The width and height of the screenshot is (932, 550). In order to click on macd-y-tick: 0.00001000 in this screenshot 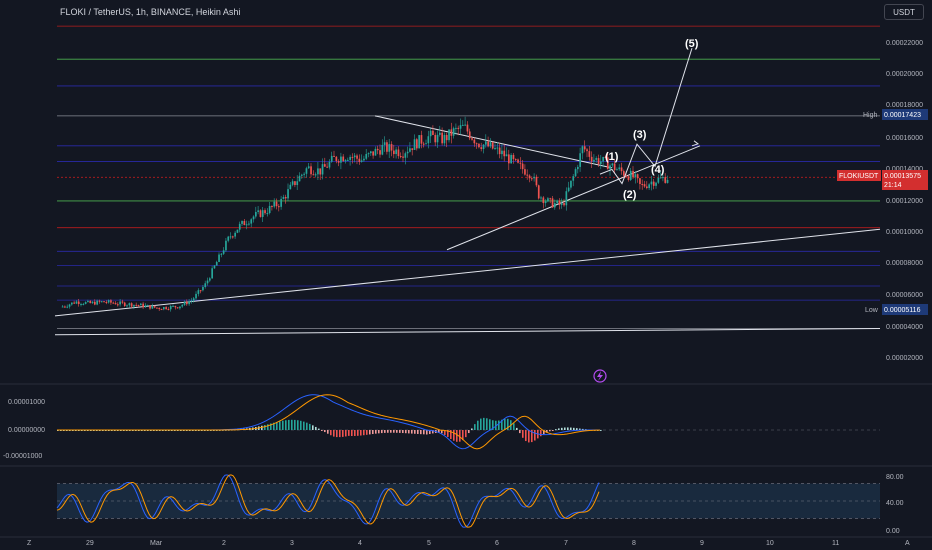, I will do `click(26, 402)`.